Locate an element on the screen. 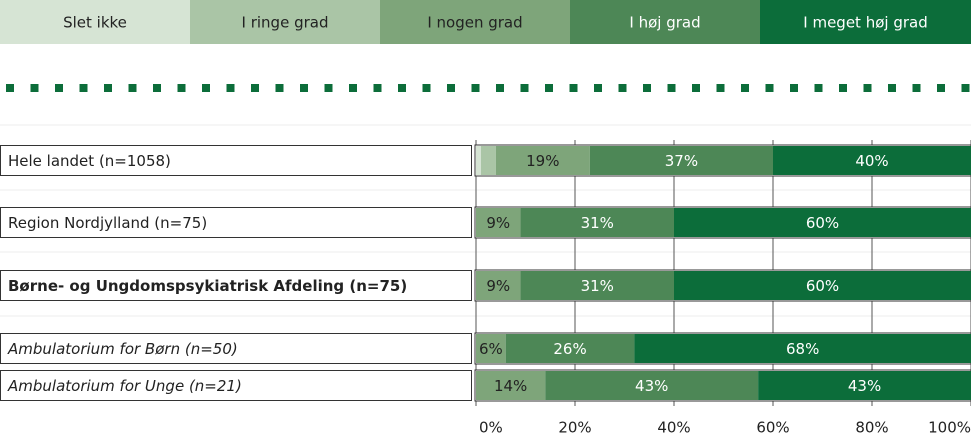  x-tick-label: 60% is located at coordinates (772, 427).